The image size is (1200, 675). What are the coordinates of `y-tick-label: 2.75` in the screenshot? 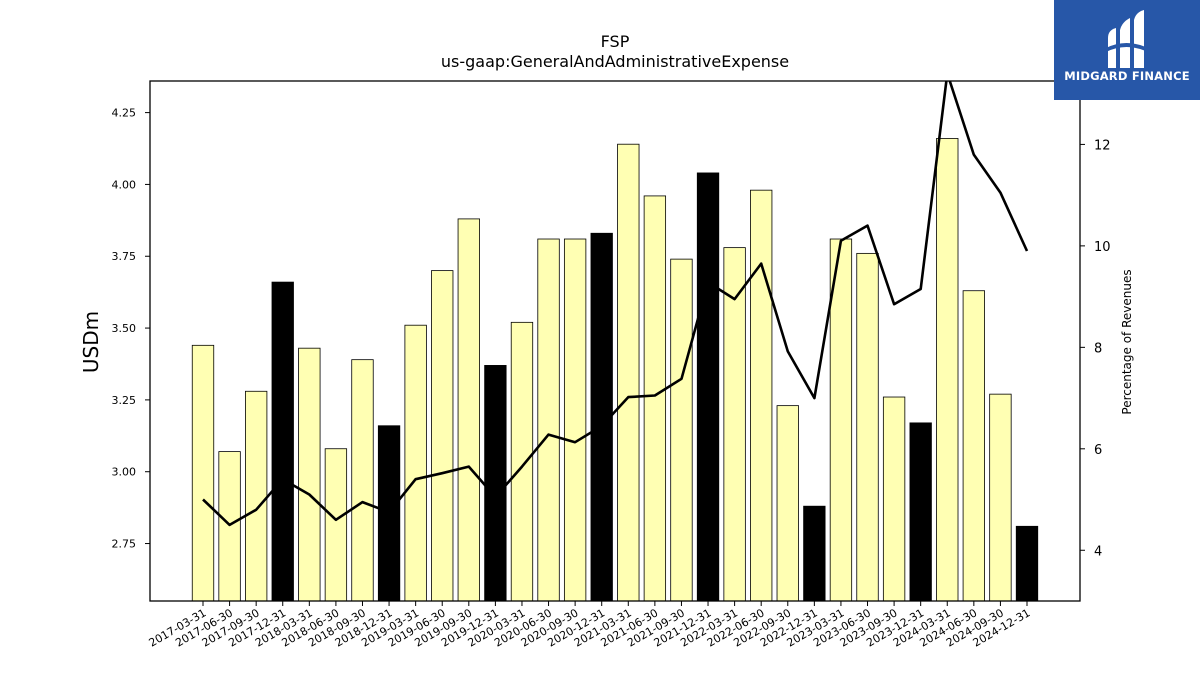 It's located at (124, 544).